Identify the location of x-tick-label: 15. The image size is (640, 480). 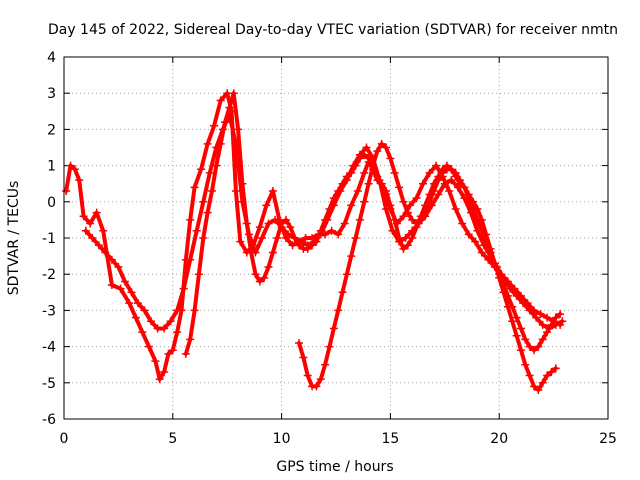
(390, 439).